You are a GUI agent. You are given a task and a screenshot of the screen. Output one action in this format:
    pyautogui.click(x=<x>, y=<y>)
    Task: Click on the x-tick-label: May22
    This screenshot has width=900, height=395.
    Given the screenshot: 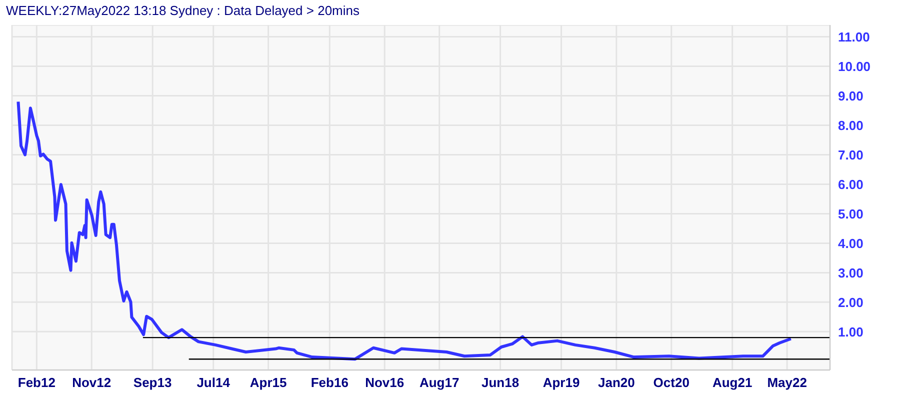 What is the action you would take?
    pyautogui.click(x=787, y=382)
    